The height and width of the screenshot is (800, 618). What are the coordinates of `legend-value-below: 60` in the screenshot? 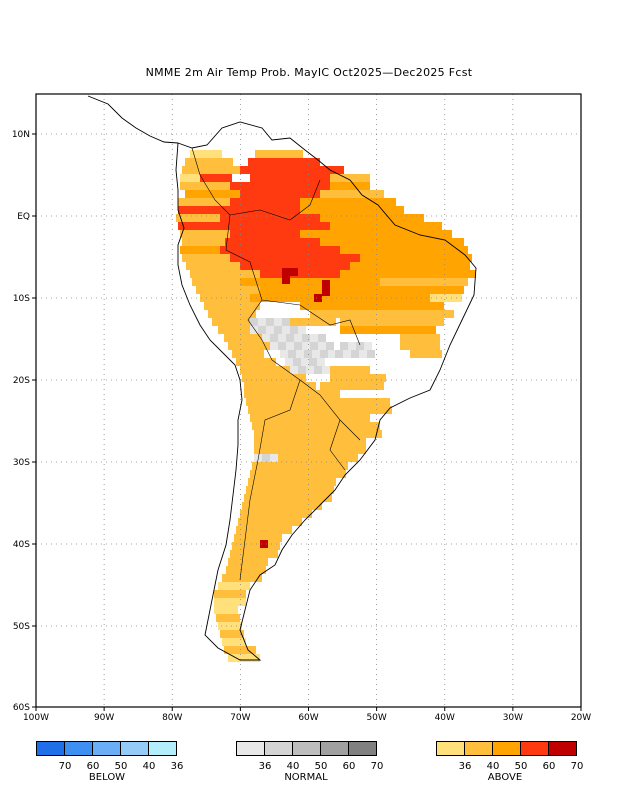 It's located at (93, 766).